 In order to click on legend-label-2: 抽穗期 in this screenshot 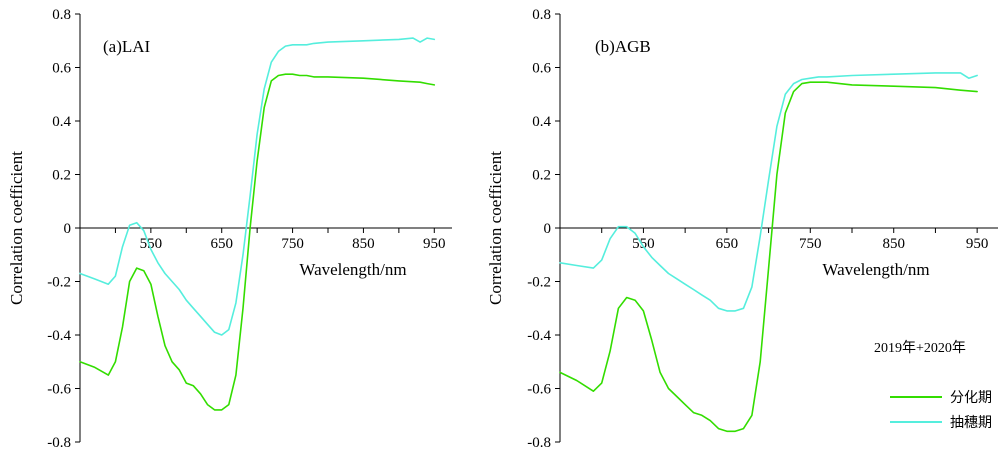, I will do `click(971, 423)`.